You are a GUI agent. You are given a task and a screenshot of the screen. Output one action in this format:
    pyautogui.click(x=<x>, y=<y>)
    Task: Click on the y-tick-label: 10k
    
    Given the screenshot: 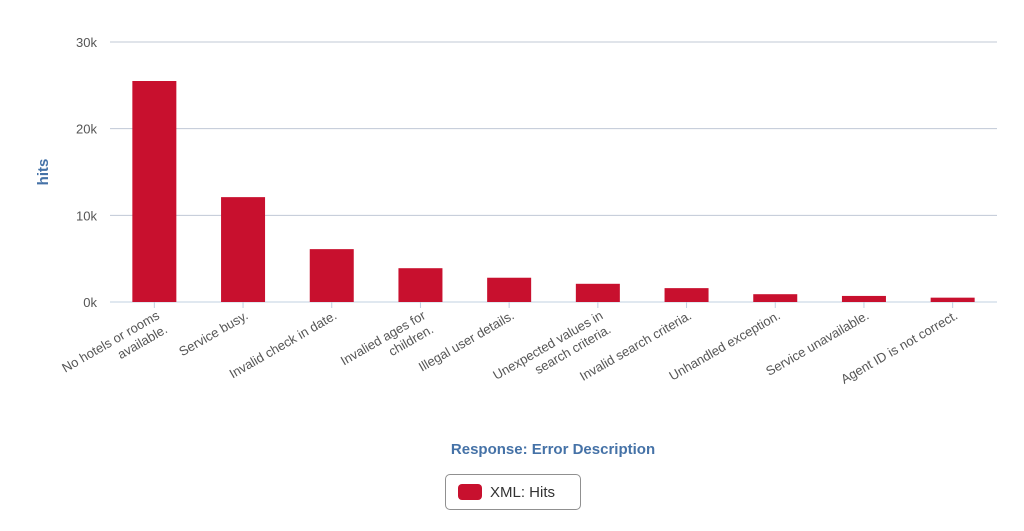 What is the action you would take?
    pyautogui.click(x=86, y=215)
    